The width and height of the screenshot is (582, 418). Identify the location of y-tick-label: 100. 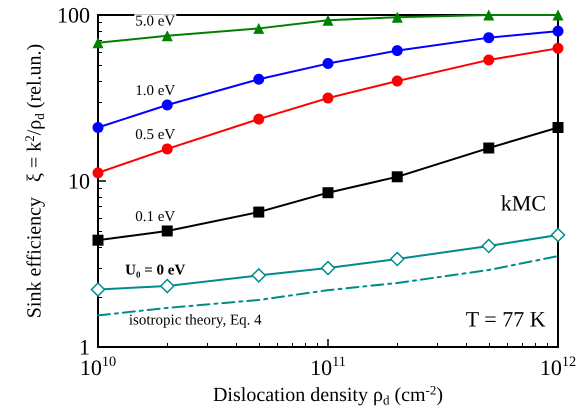
(73, 15).